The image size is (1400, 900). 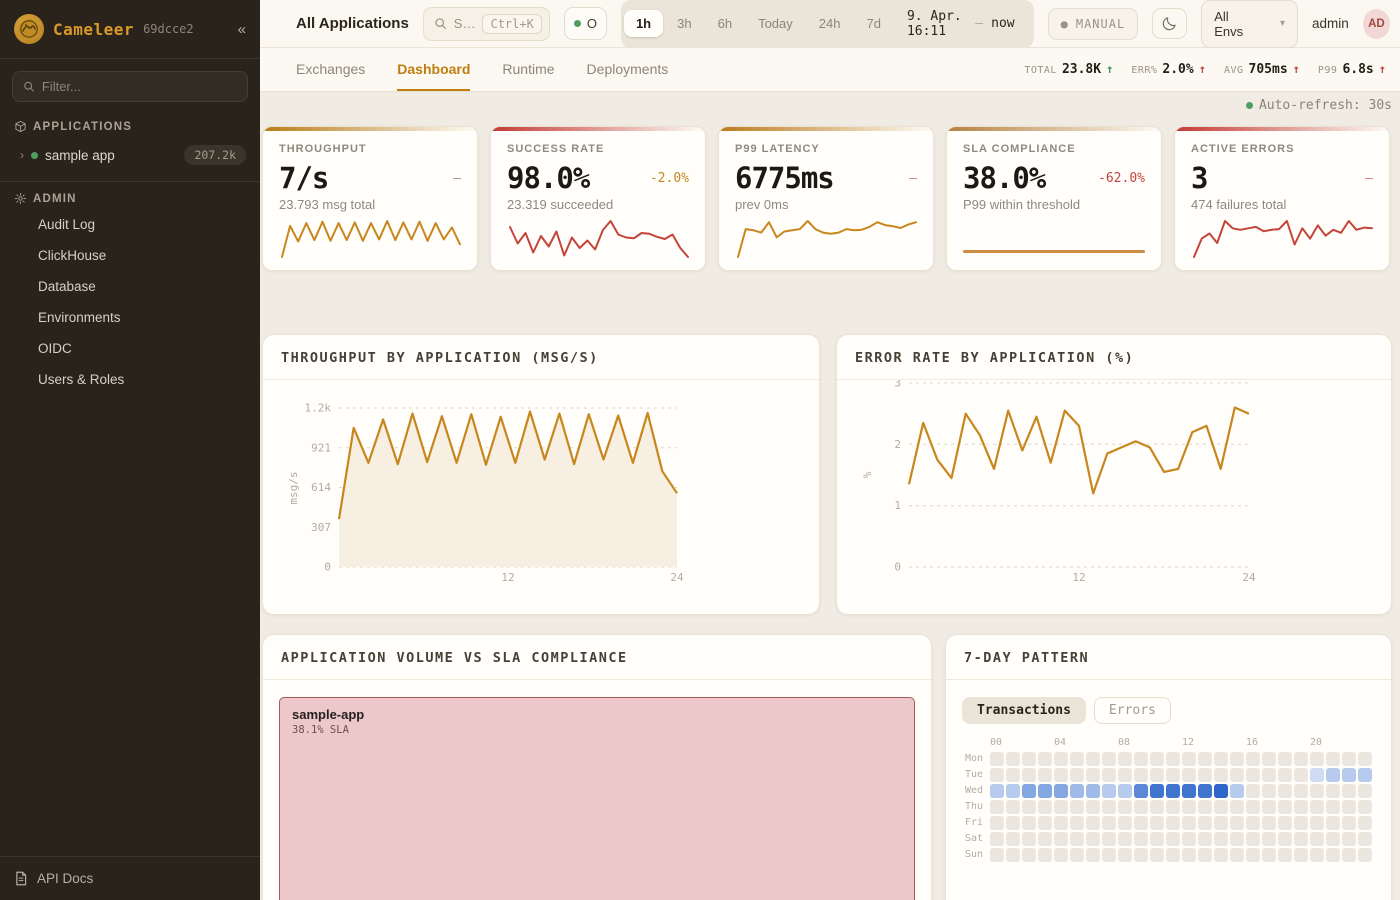 I want to click on sidebar-collapse-button: «, so click(x=241, y=29).